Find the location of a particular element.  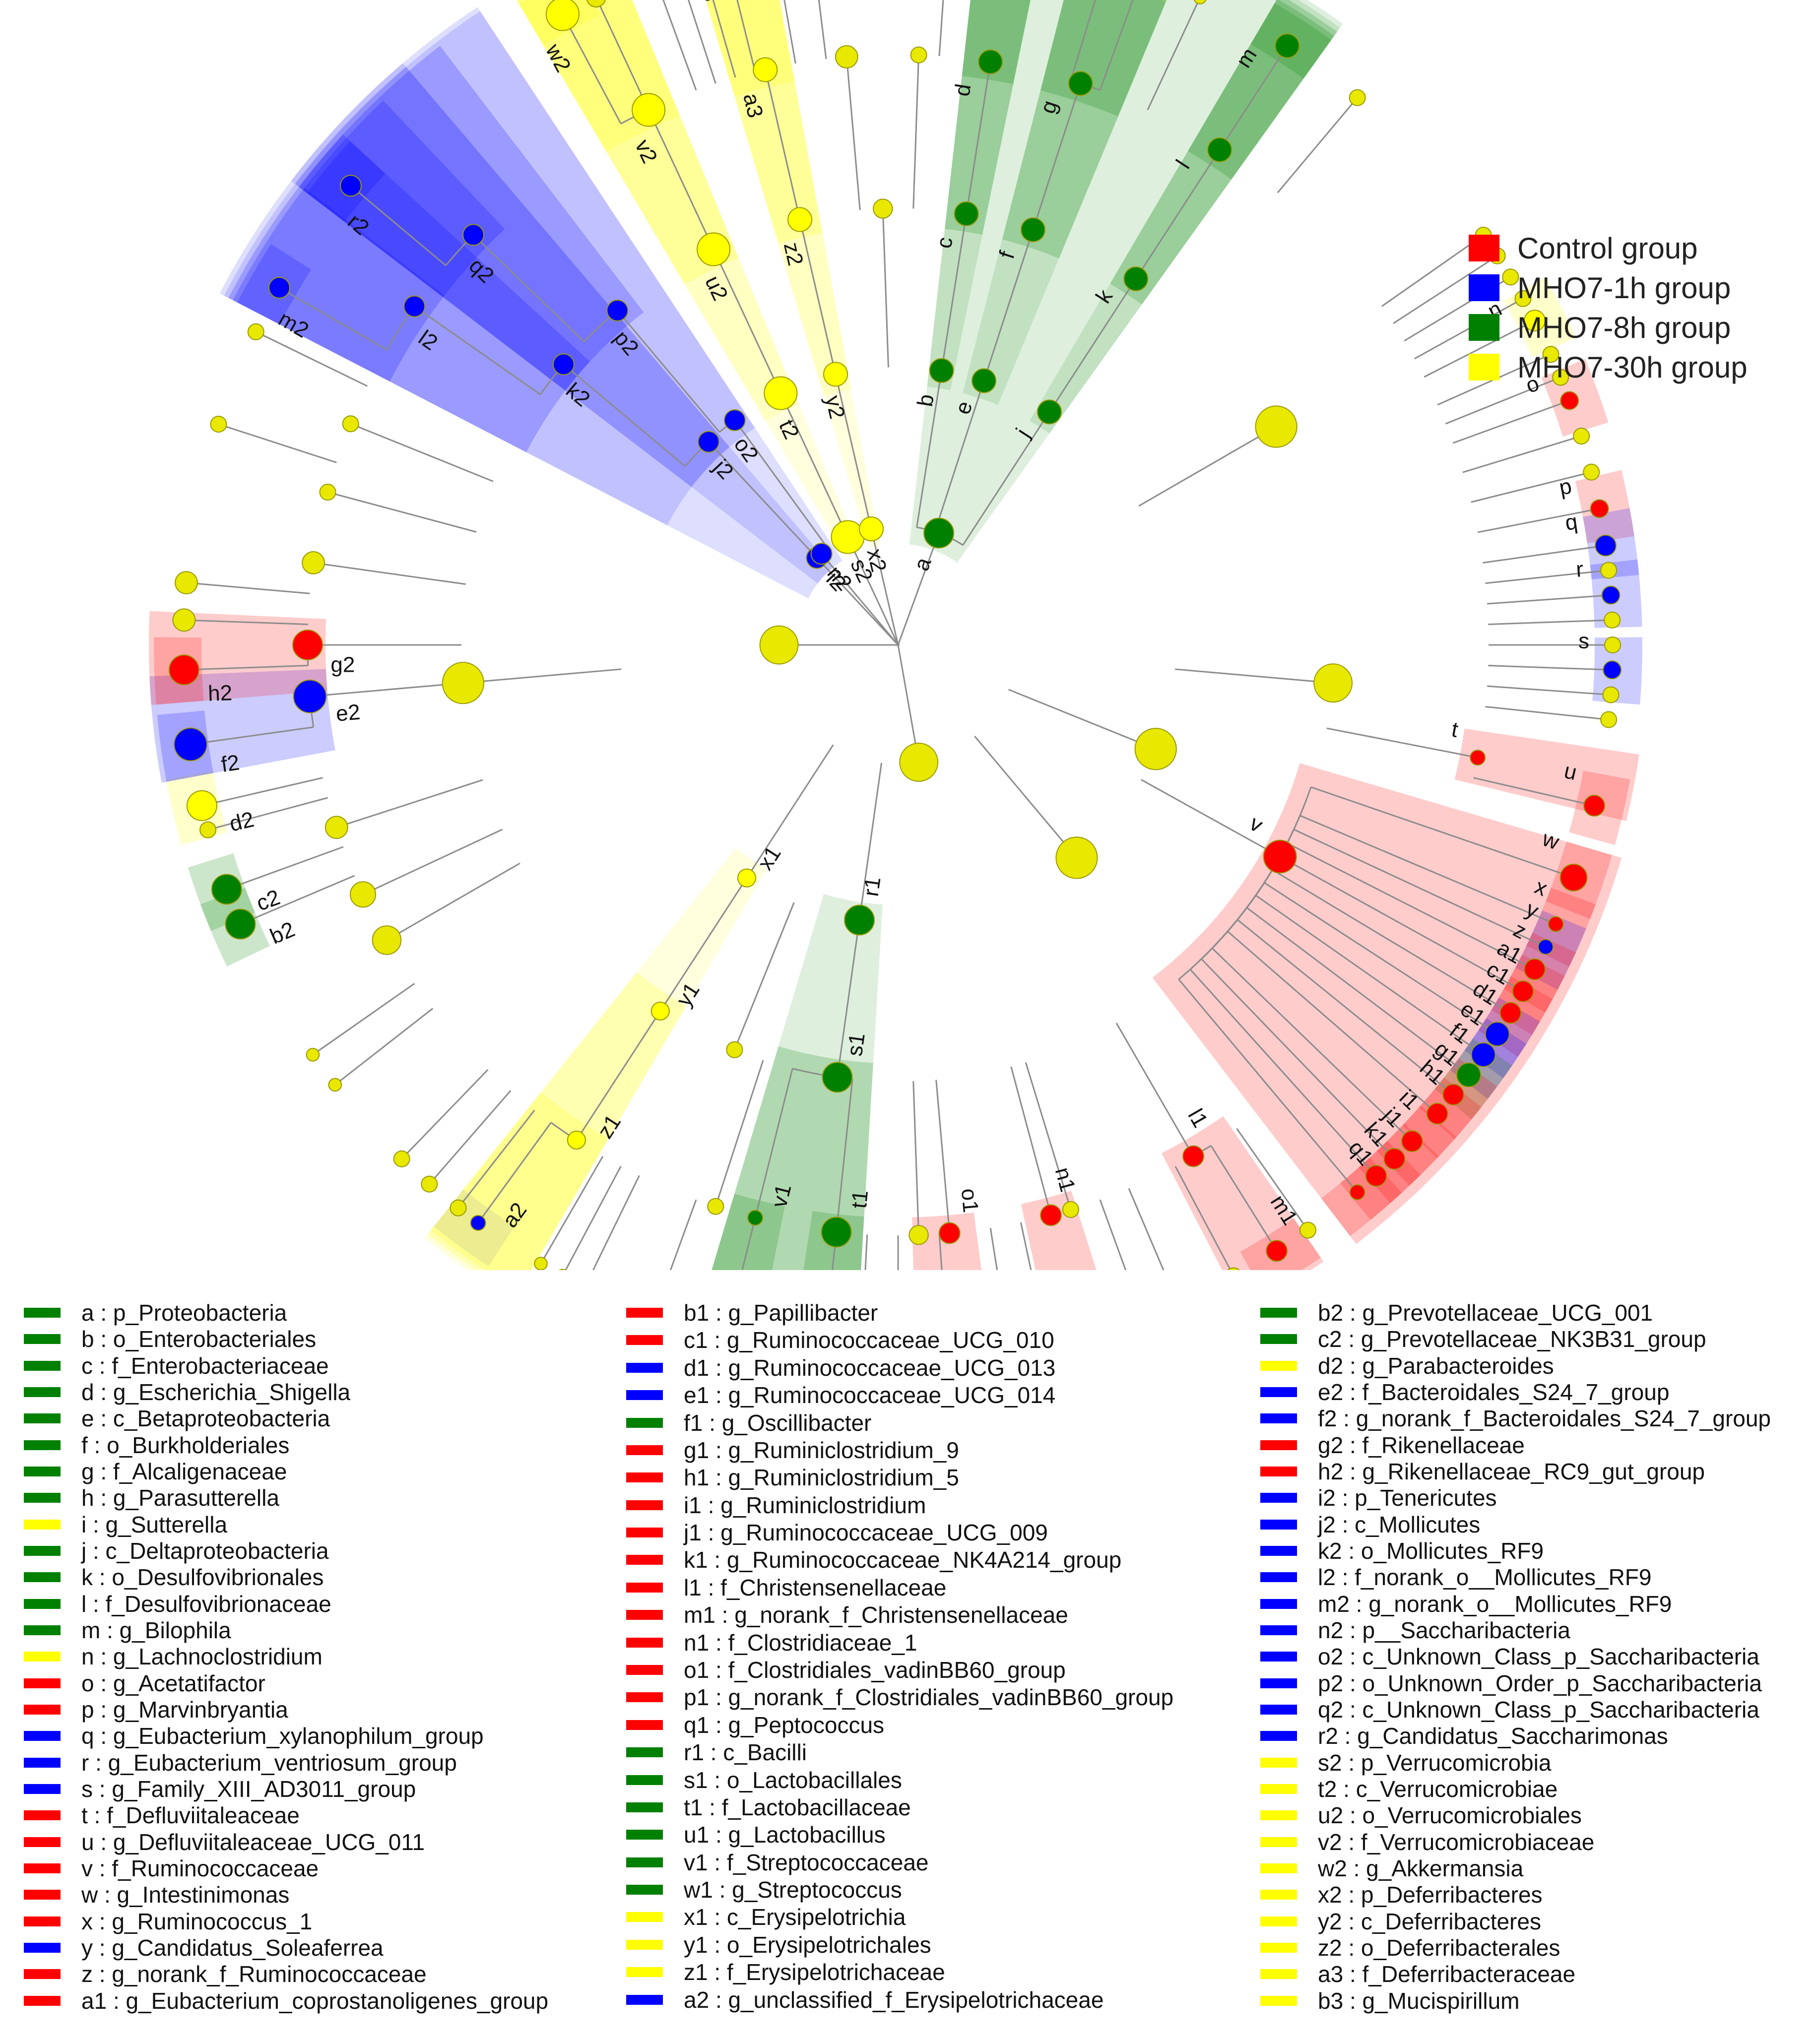

legend-item: Control group is located at coordinates (1608, 248).